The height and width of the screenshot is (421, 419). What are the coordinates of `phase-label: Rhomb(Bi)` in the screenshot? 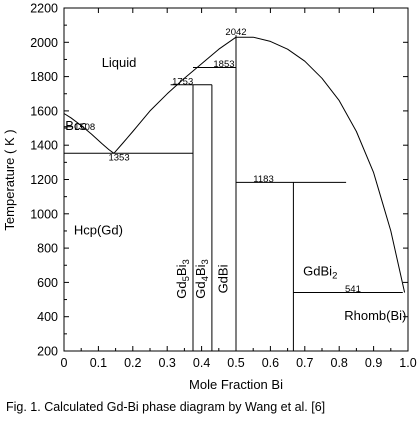 It's located at (375, 315).